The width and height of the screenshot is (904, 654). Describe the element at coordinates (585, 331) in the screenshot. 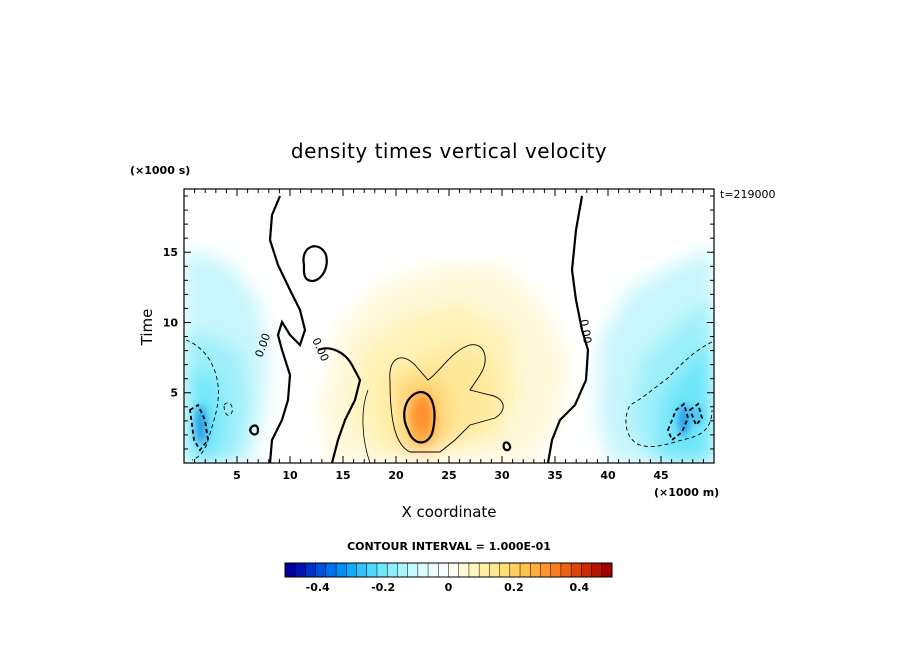

I see `contour-label: 0.00` at that location.